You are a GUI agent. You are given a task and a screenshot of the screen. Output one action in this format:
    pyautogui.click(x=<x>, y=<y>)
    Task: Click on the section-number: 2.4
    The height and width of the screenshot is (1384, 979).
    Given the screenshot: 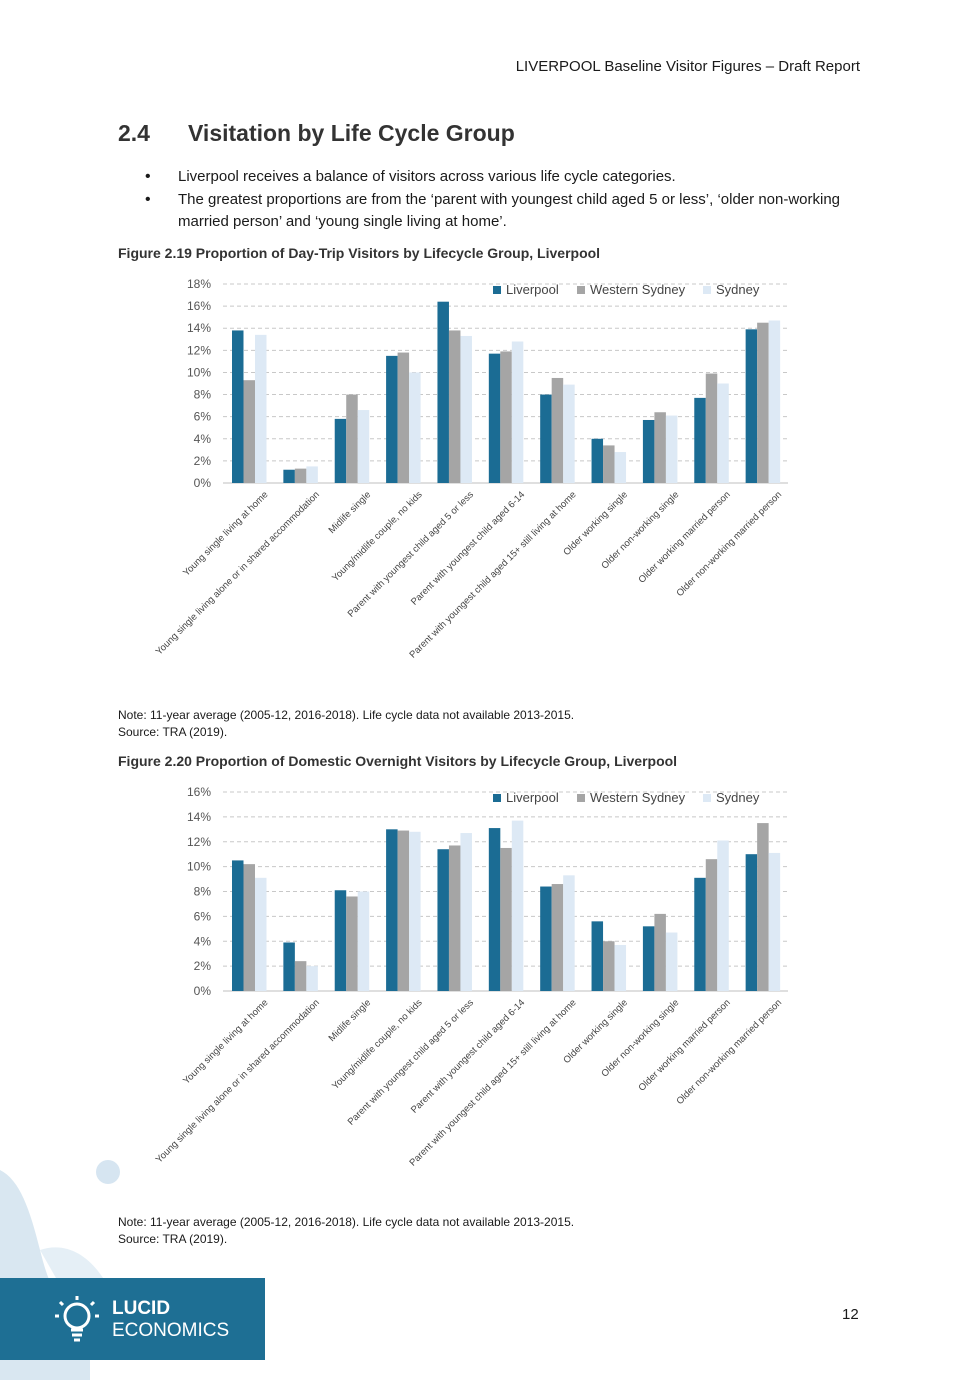 What is the action you would take?
    pyautogui.click(x=134, y=133)
    